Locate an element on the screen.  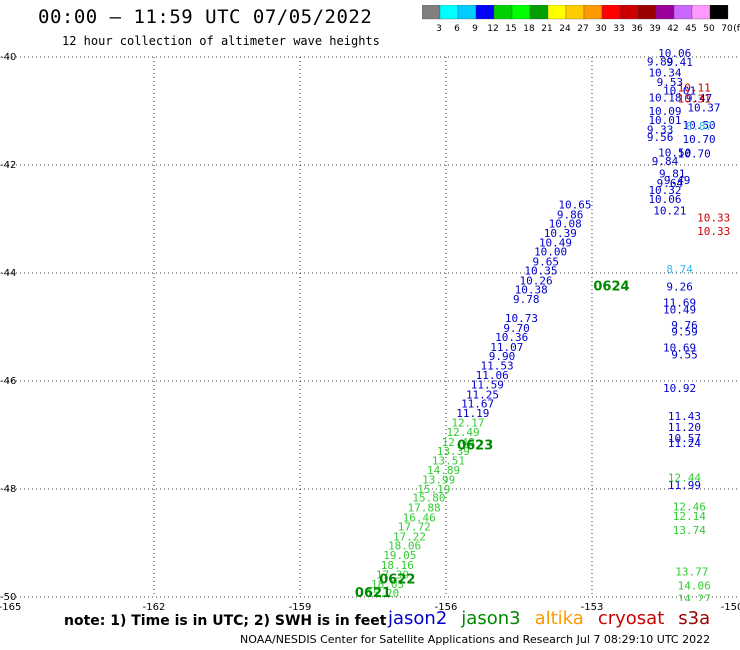
wave-height-point: 9.59 is located at coordinates (684, 332).